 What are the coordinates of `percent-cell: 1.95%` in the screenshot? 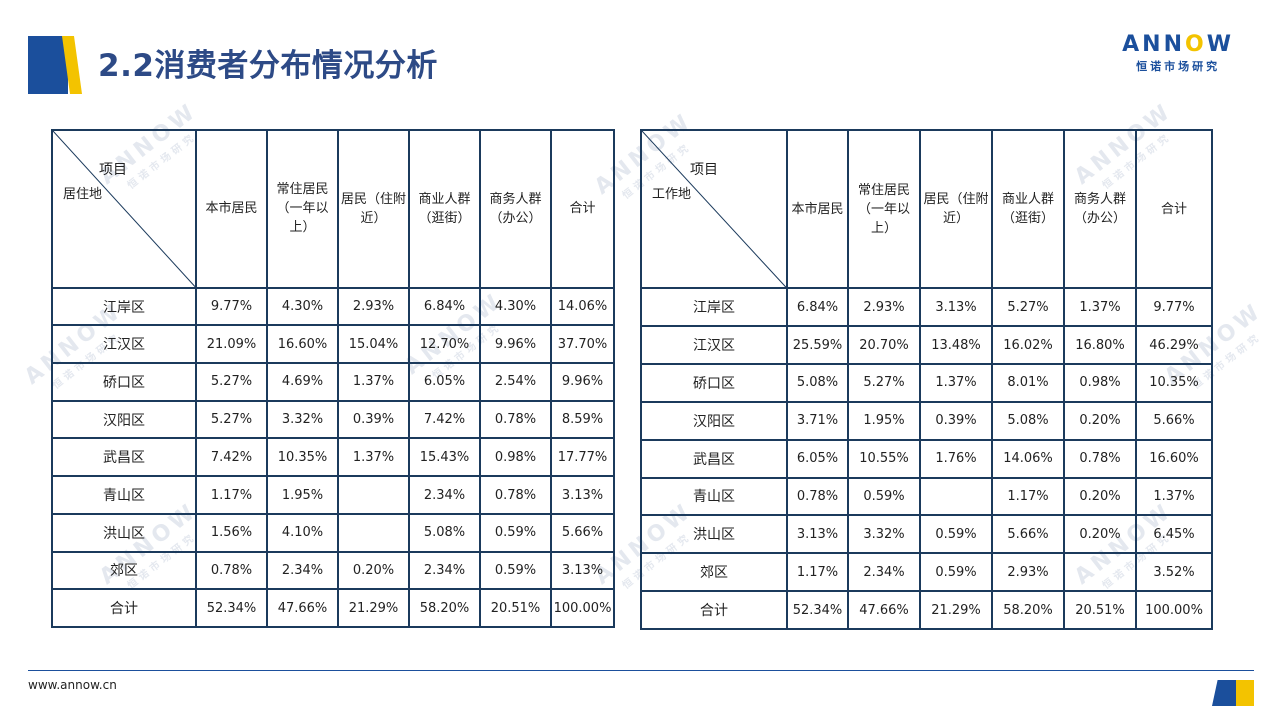 It's located at (884, 420).